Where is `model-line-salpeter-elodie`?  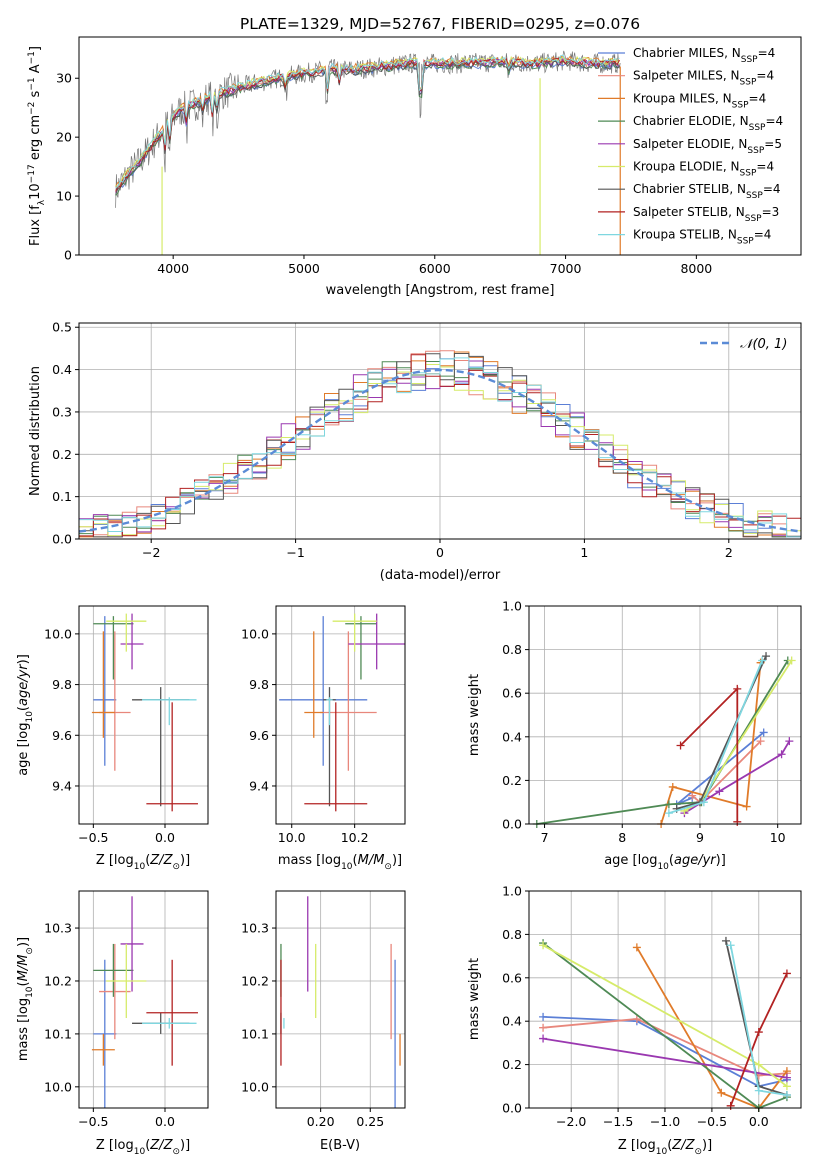 model-line-salpeter-elodie is located at coordinates (367, 125).